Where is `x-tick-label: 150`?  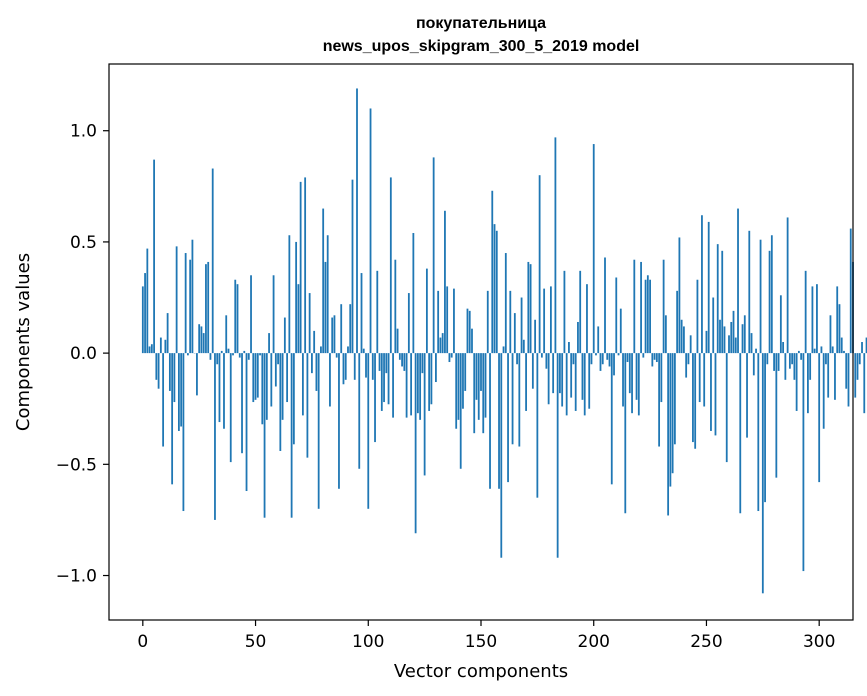 x-tick-label: 150 is located at coordinates (481, 642).